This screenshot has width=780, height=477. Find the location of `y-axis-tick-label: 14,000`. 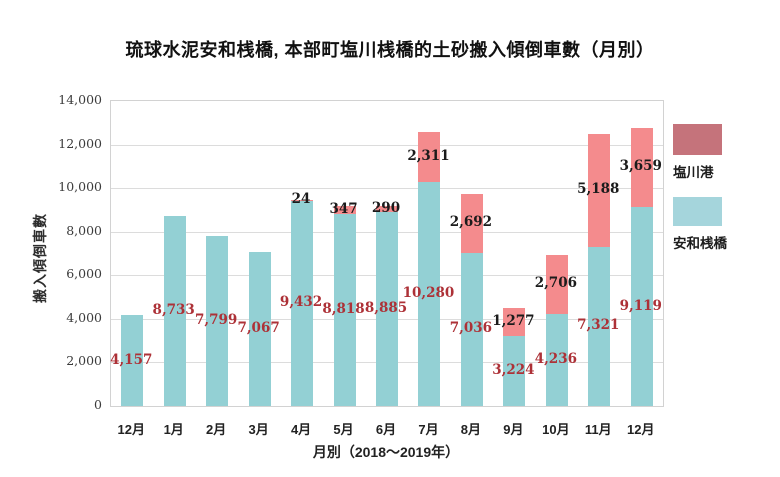

y-axis-tick-label: 14,000 is located at coordinates (80, 99).